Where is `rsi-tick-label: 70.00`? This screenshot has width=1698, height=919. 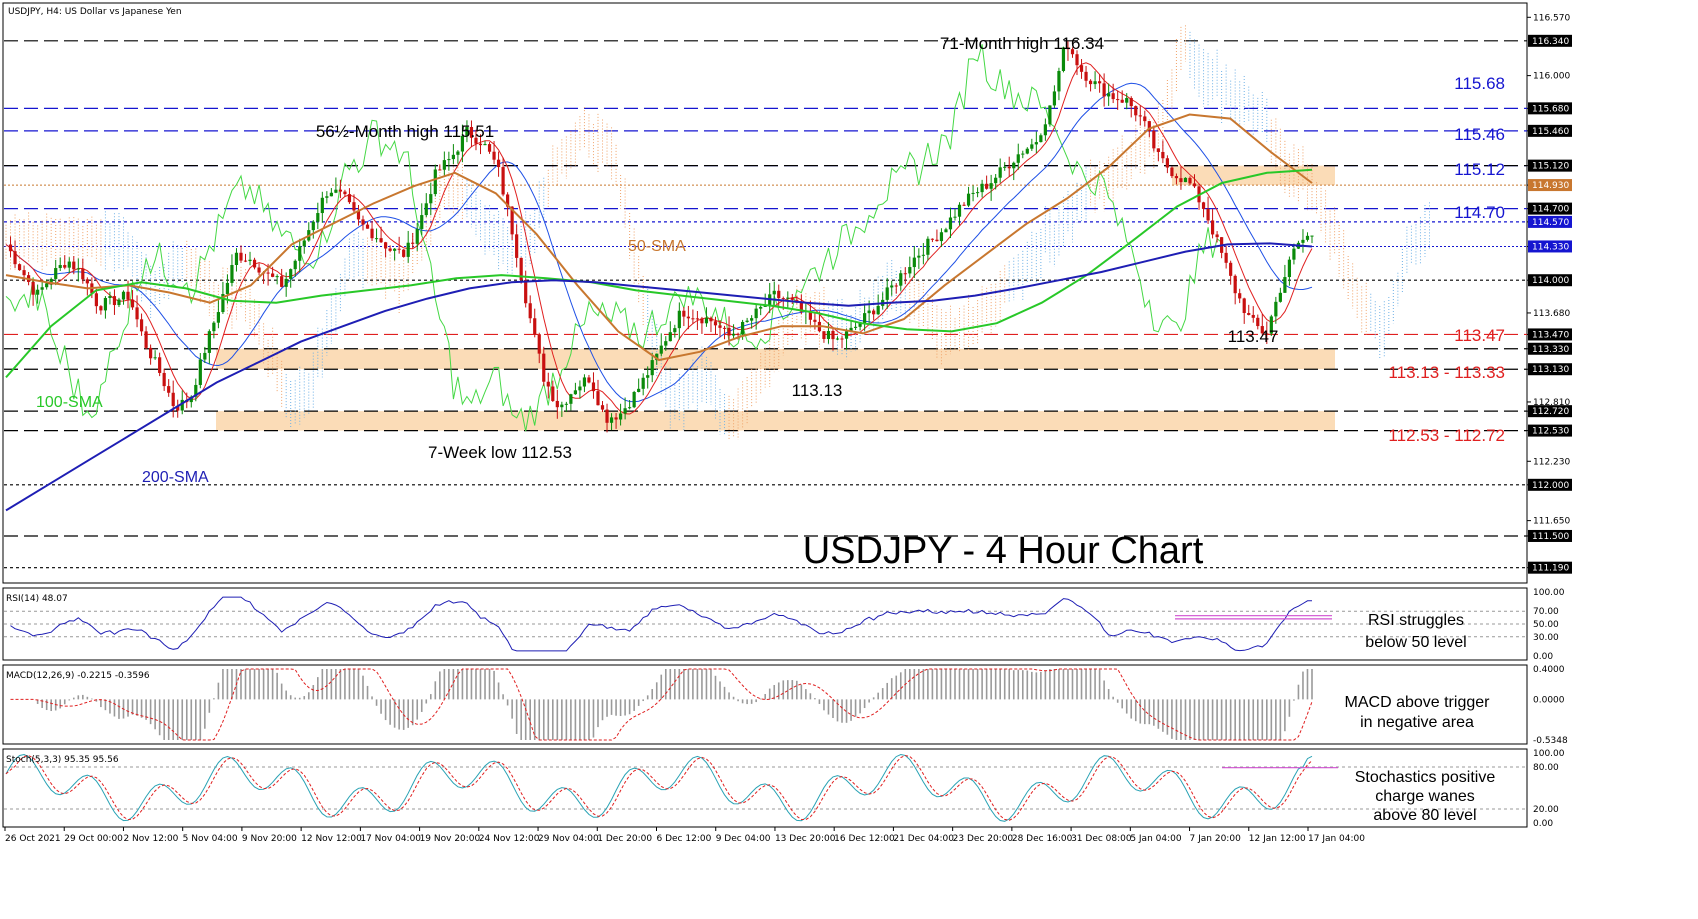
rsi-tick-label: 70.00 is located at coordinates (1546, 612).